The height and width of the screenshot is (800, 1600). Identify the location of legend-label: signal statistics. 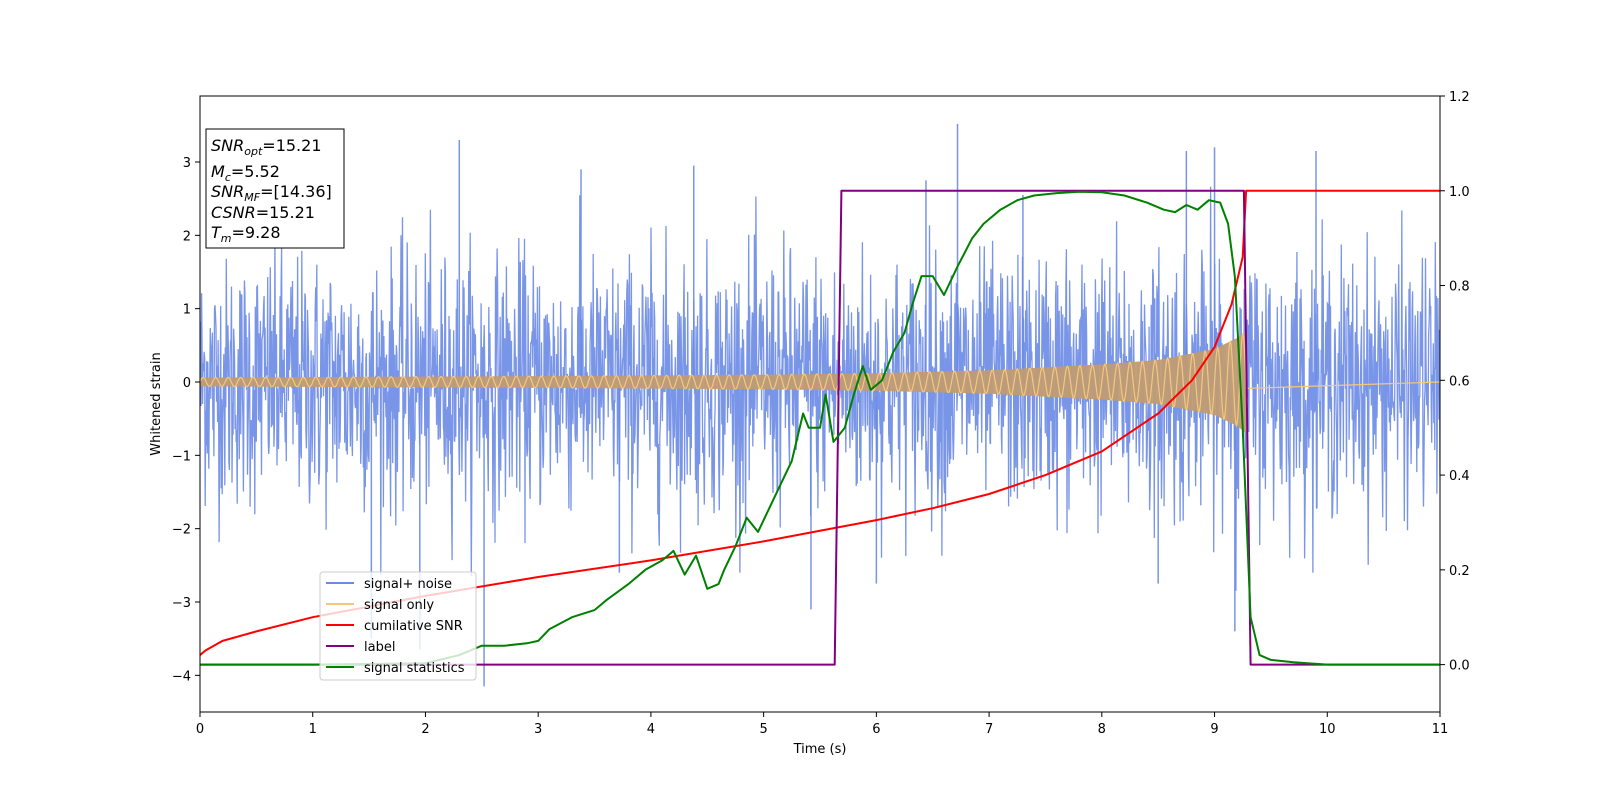
(414, 668).